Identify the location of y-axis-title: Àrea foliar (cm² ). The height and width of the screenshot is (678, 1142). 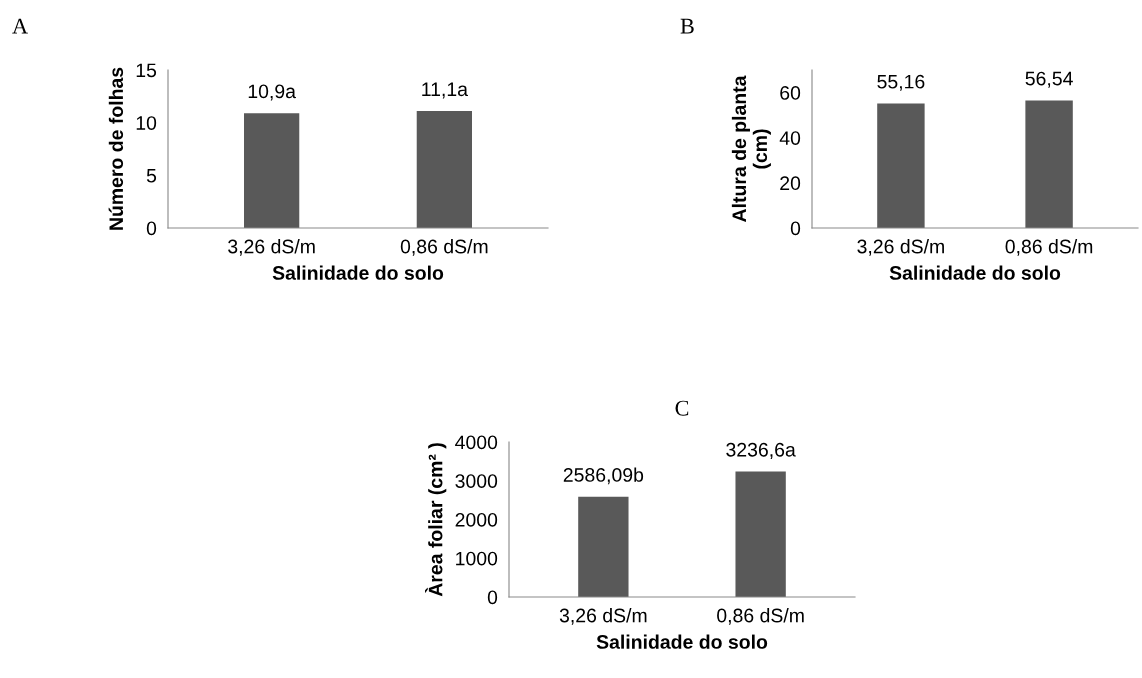
(436, 520).